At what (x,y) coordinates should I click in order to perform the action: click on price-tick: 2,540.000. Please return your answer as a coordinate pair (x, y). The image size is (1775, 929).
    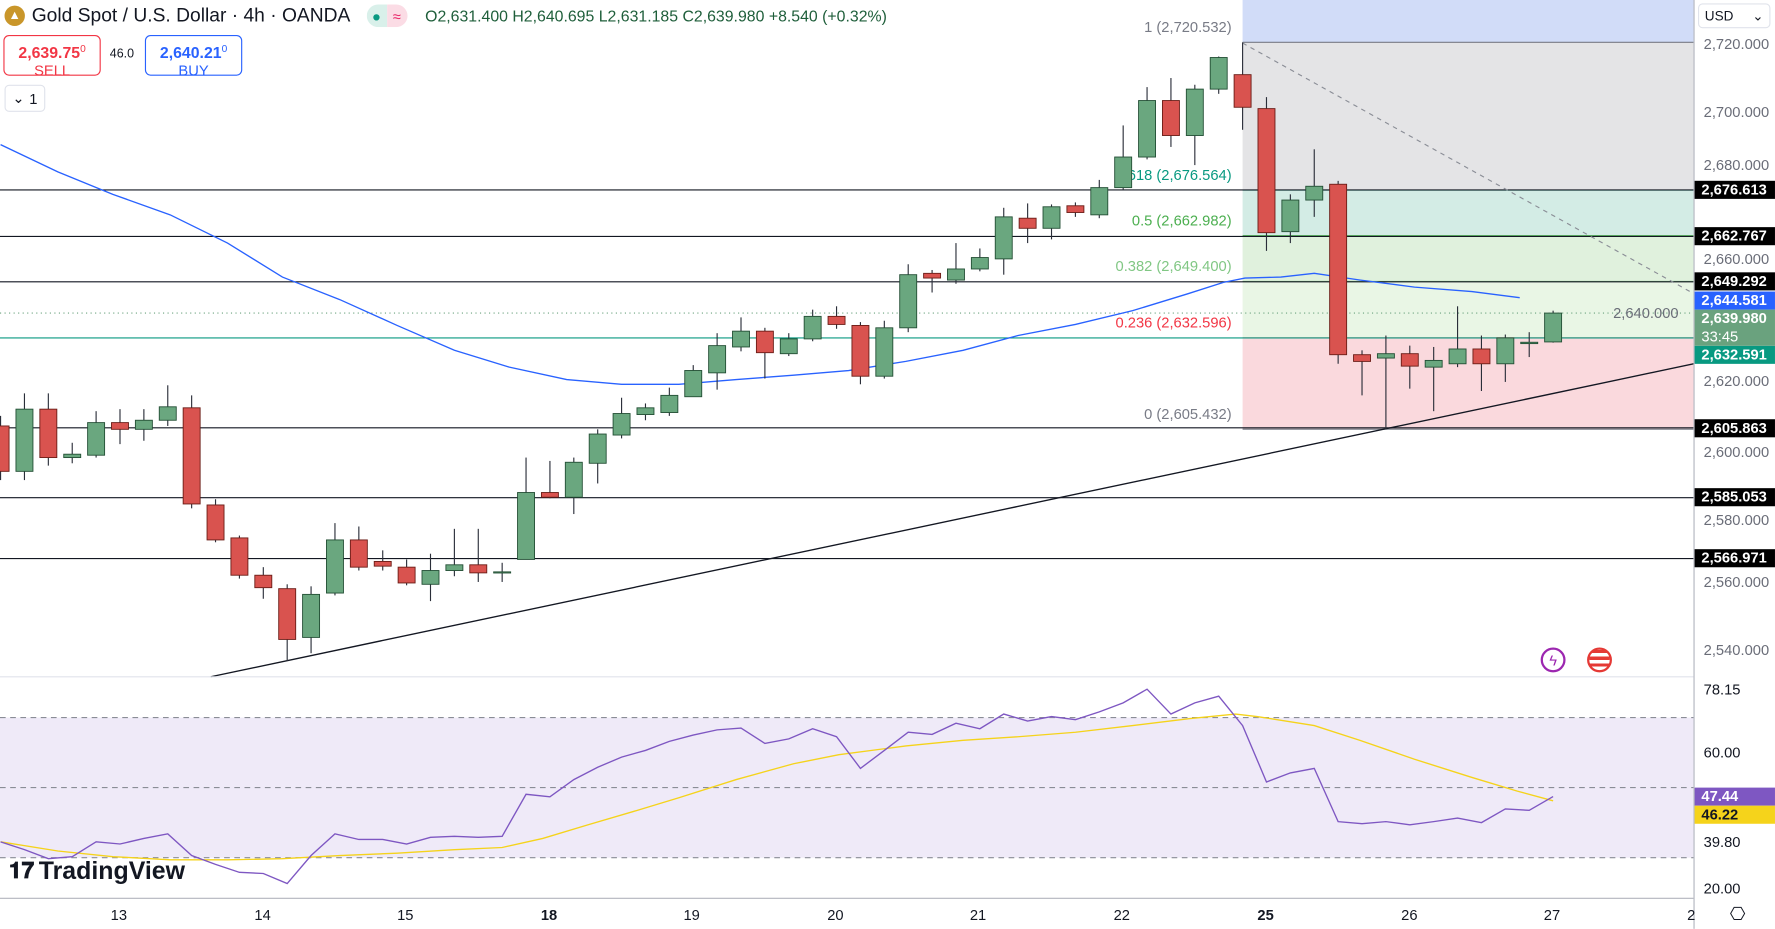
    Looking at the image, I should click on (1736, 649).